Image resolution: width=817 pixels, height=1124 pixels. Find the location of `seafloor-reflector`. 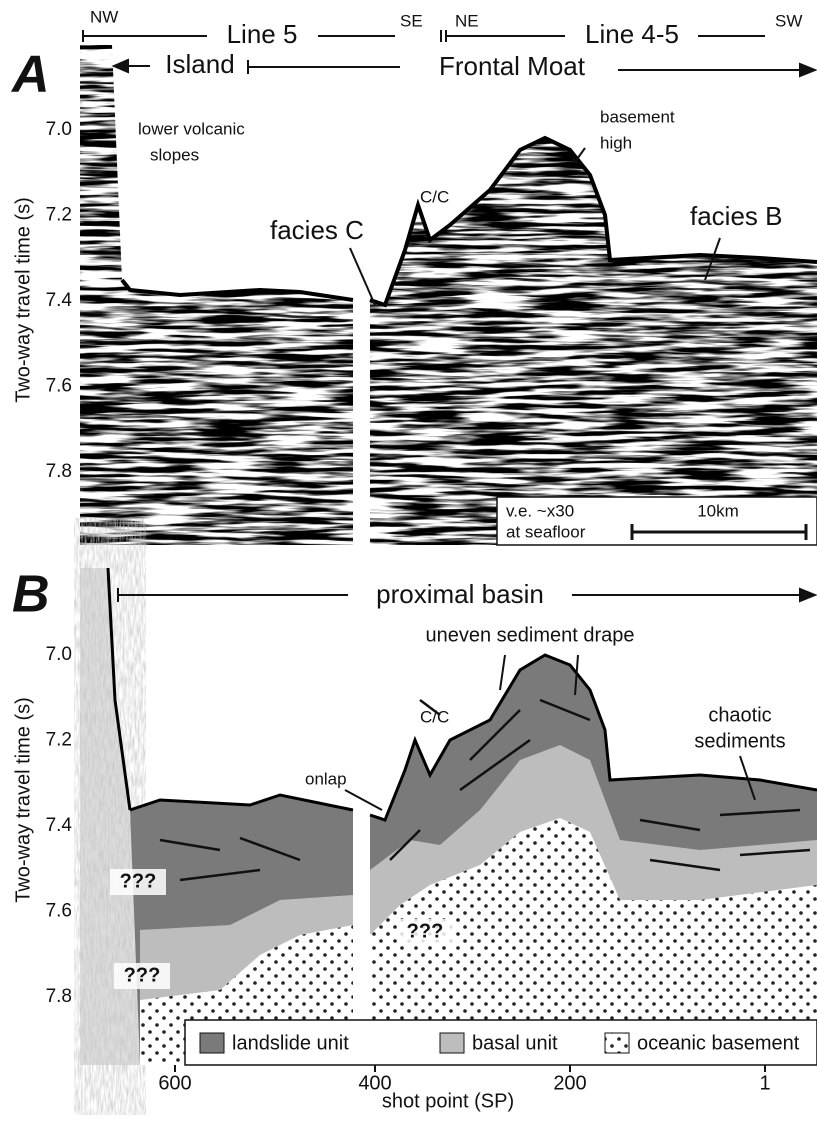

seafloor-reflector is located at coordinates (468, 221).